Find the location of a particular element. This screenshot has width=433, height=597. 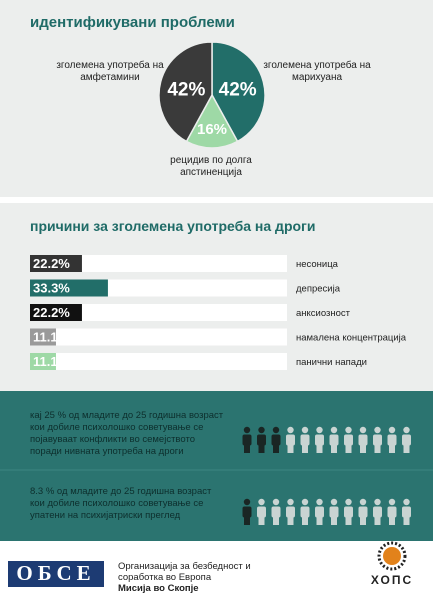

logo-sun is located at coordinates (392, 556).